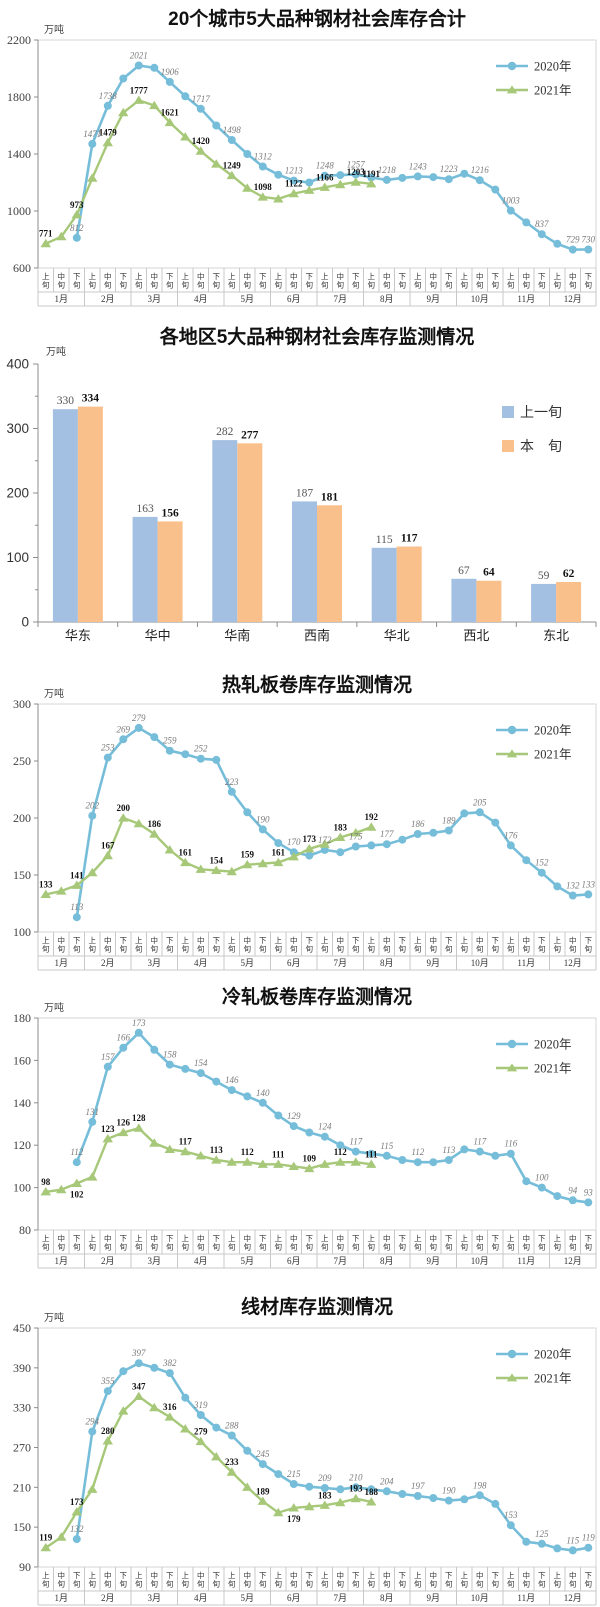  Describe the element at coordinates (22, 1368) in the screenshot. I see `svg-text: 390` at that location.